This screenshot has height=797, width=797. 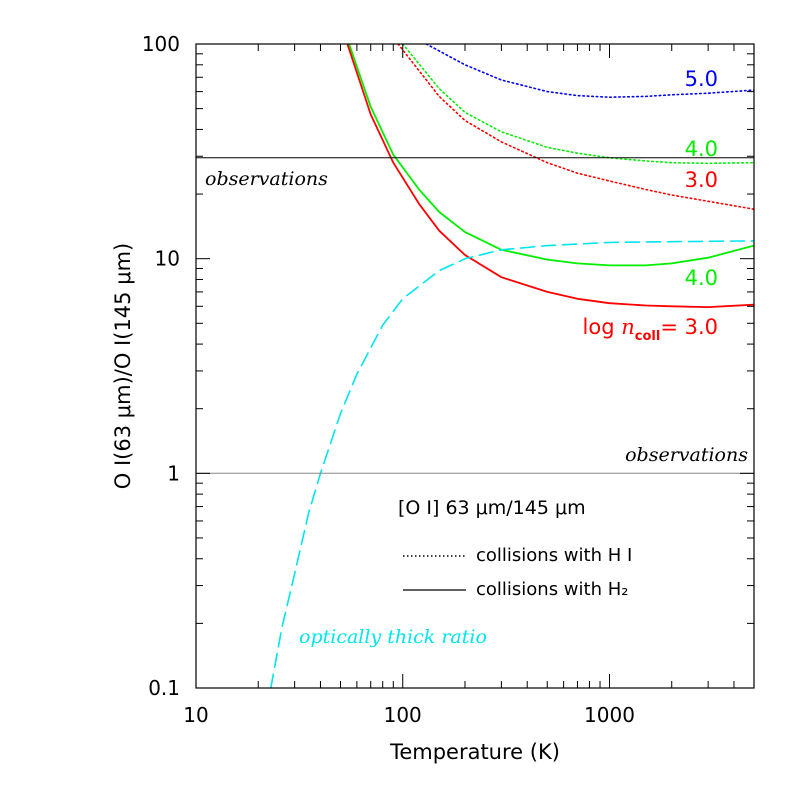 What do you see at coordinates (552, 589) in the screenshot?
I see `legend-entry-h2: collisions with H₂` at bounding box center [552, 589].